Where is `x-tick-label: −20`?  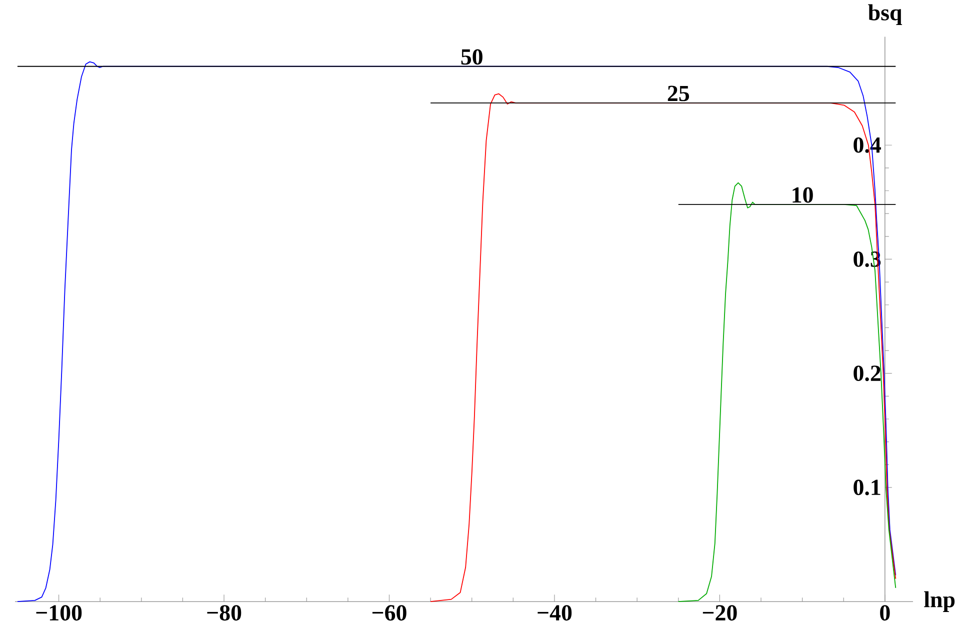
x-tick-label: −20 is located at coordinates (719, 613).